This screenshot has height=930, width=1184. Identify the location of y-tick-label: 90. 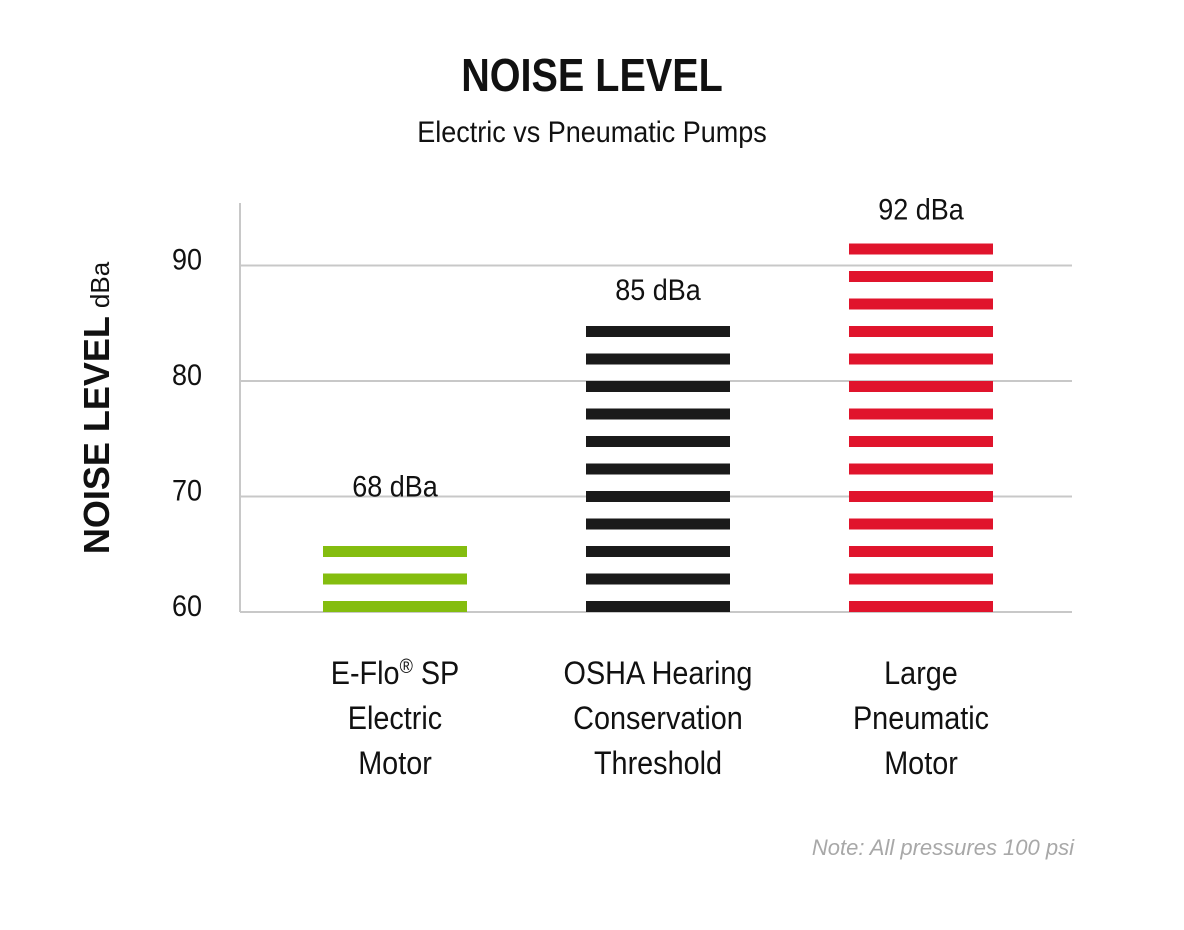
(187, 260).